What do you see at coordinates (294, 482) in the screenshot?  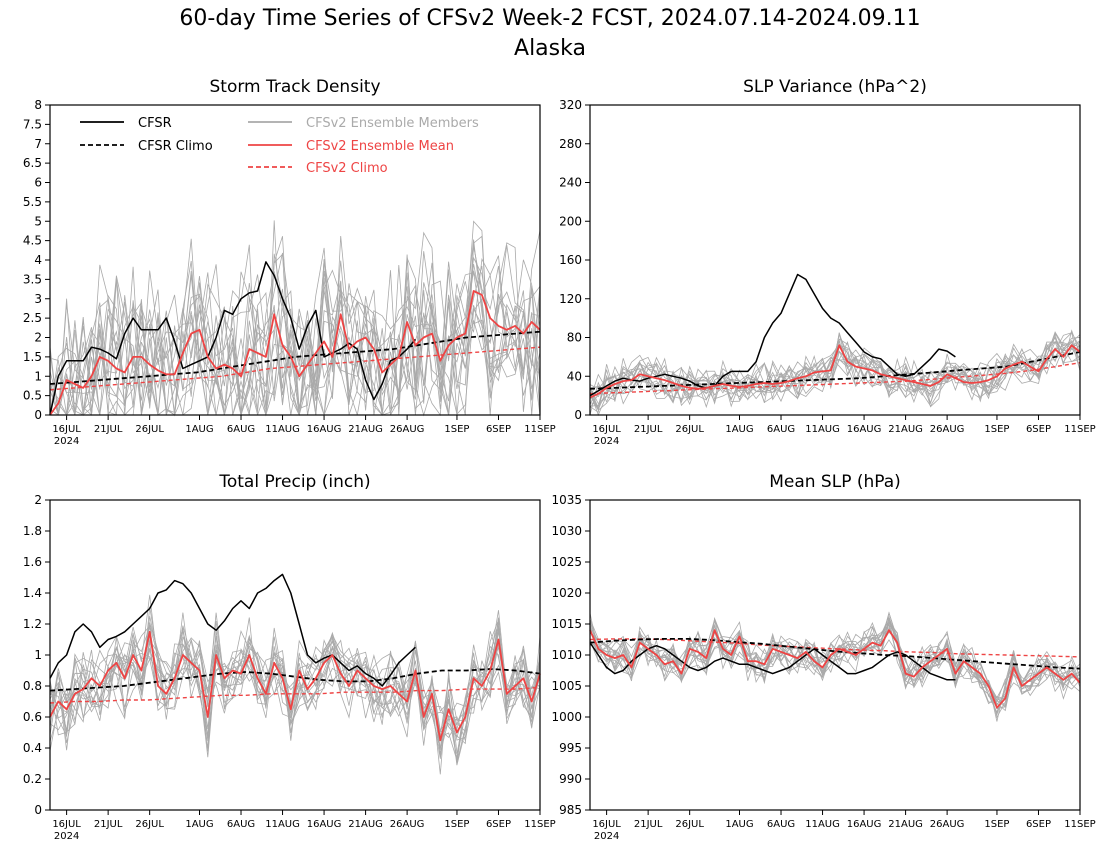 I see `panel-title: Total Precip (inch)` at bounding box center [294, 482].